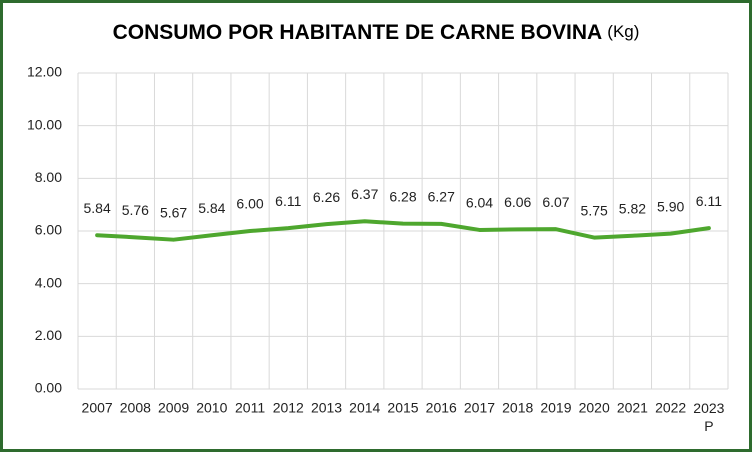 This screenshot has width=752, height=452. Describe the element at coordinates (402, 408) in the screenshot. I see `x-tick-label: 2015` at that location.